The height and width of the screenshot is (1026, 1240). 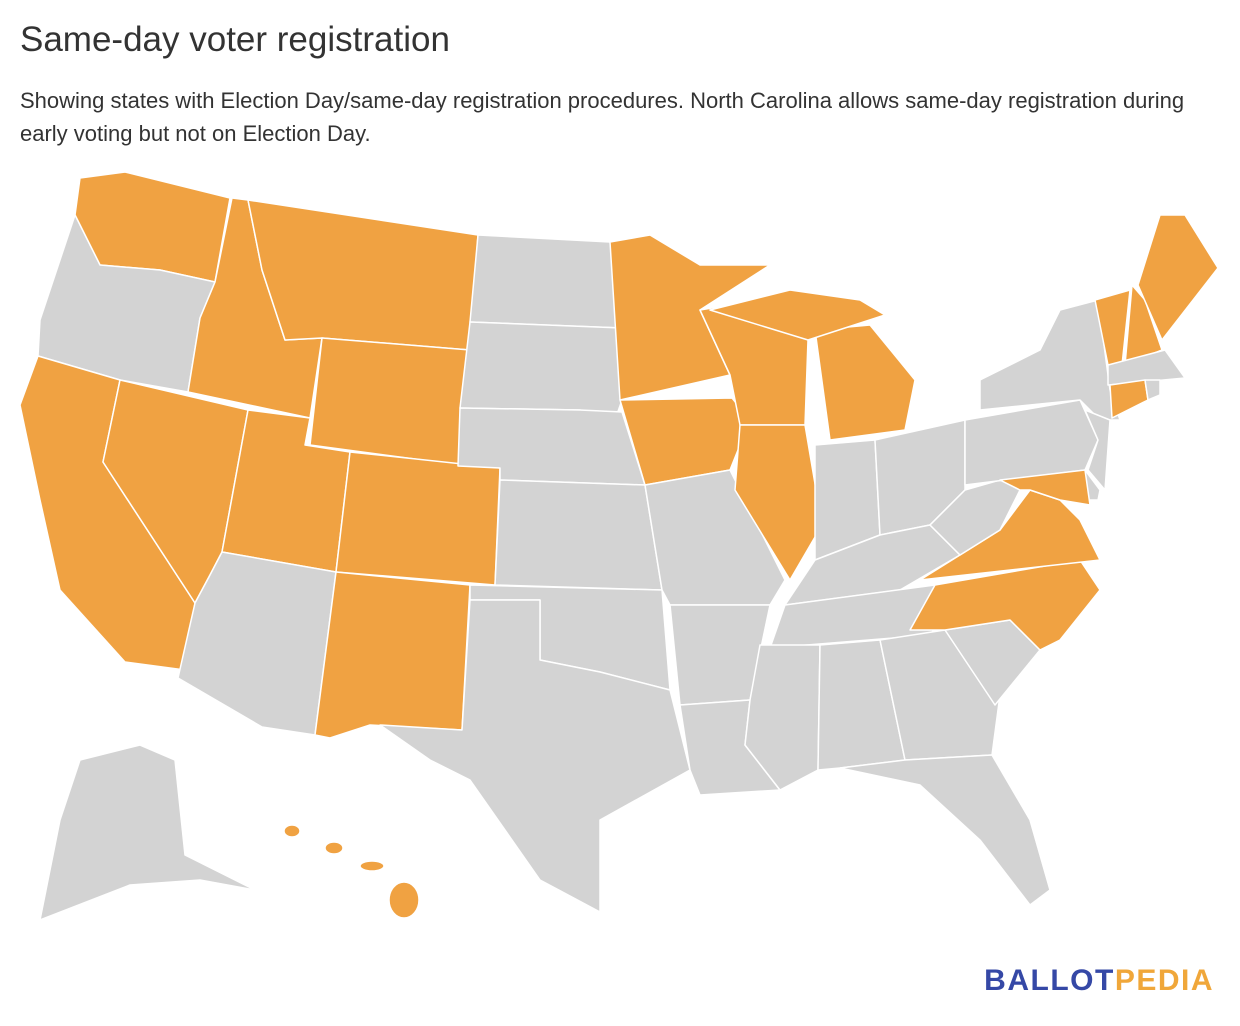 I want to click on state-co, so click(x=418, y=518).